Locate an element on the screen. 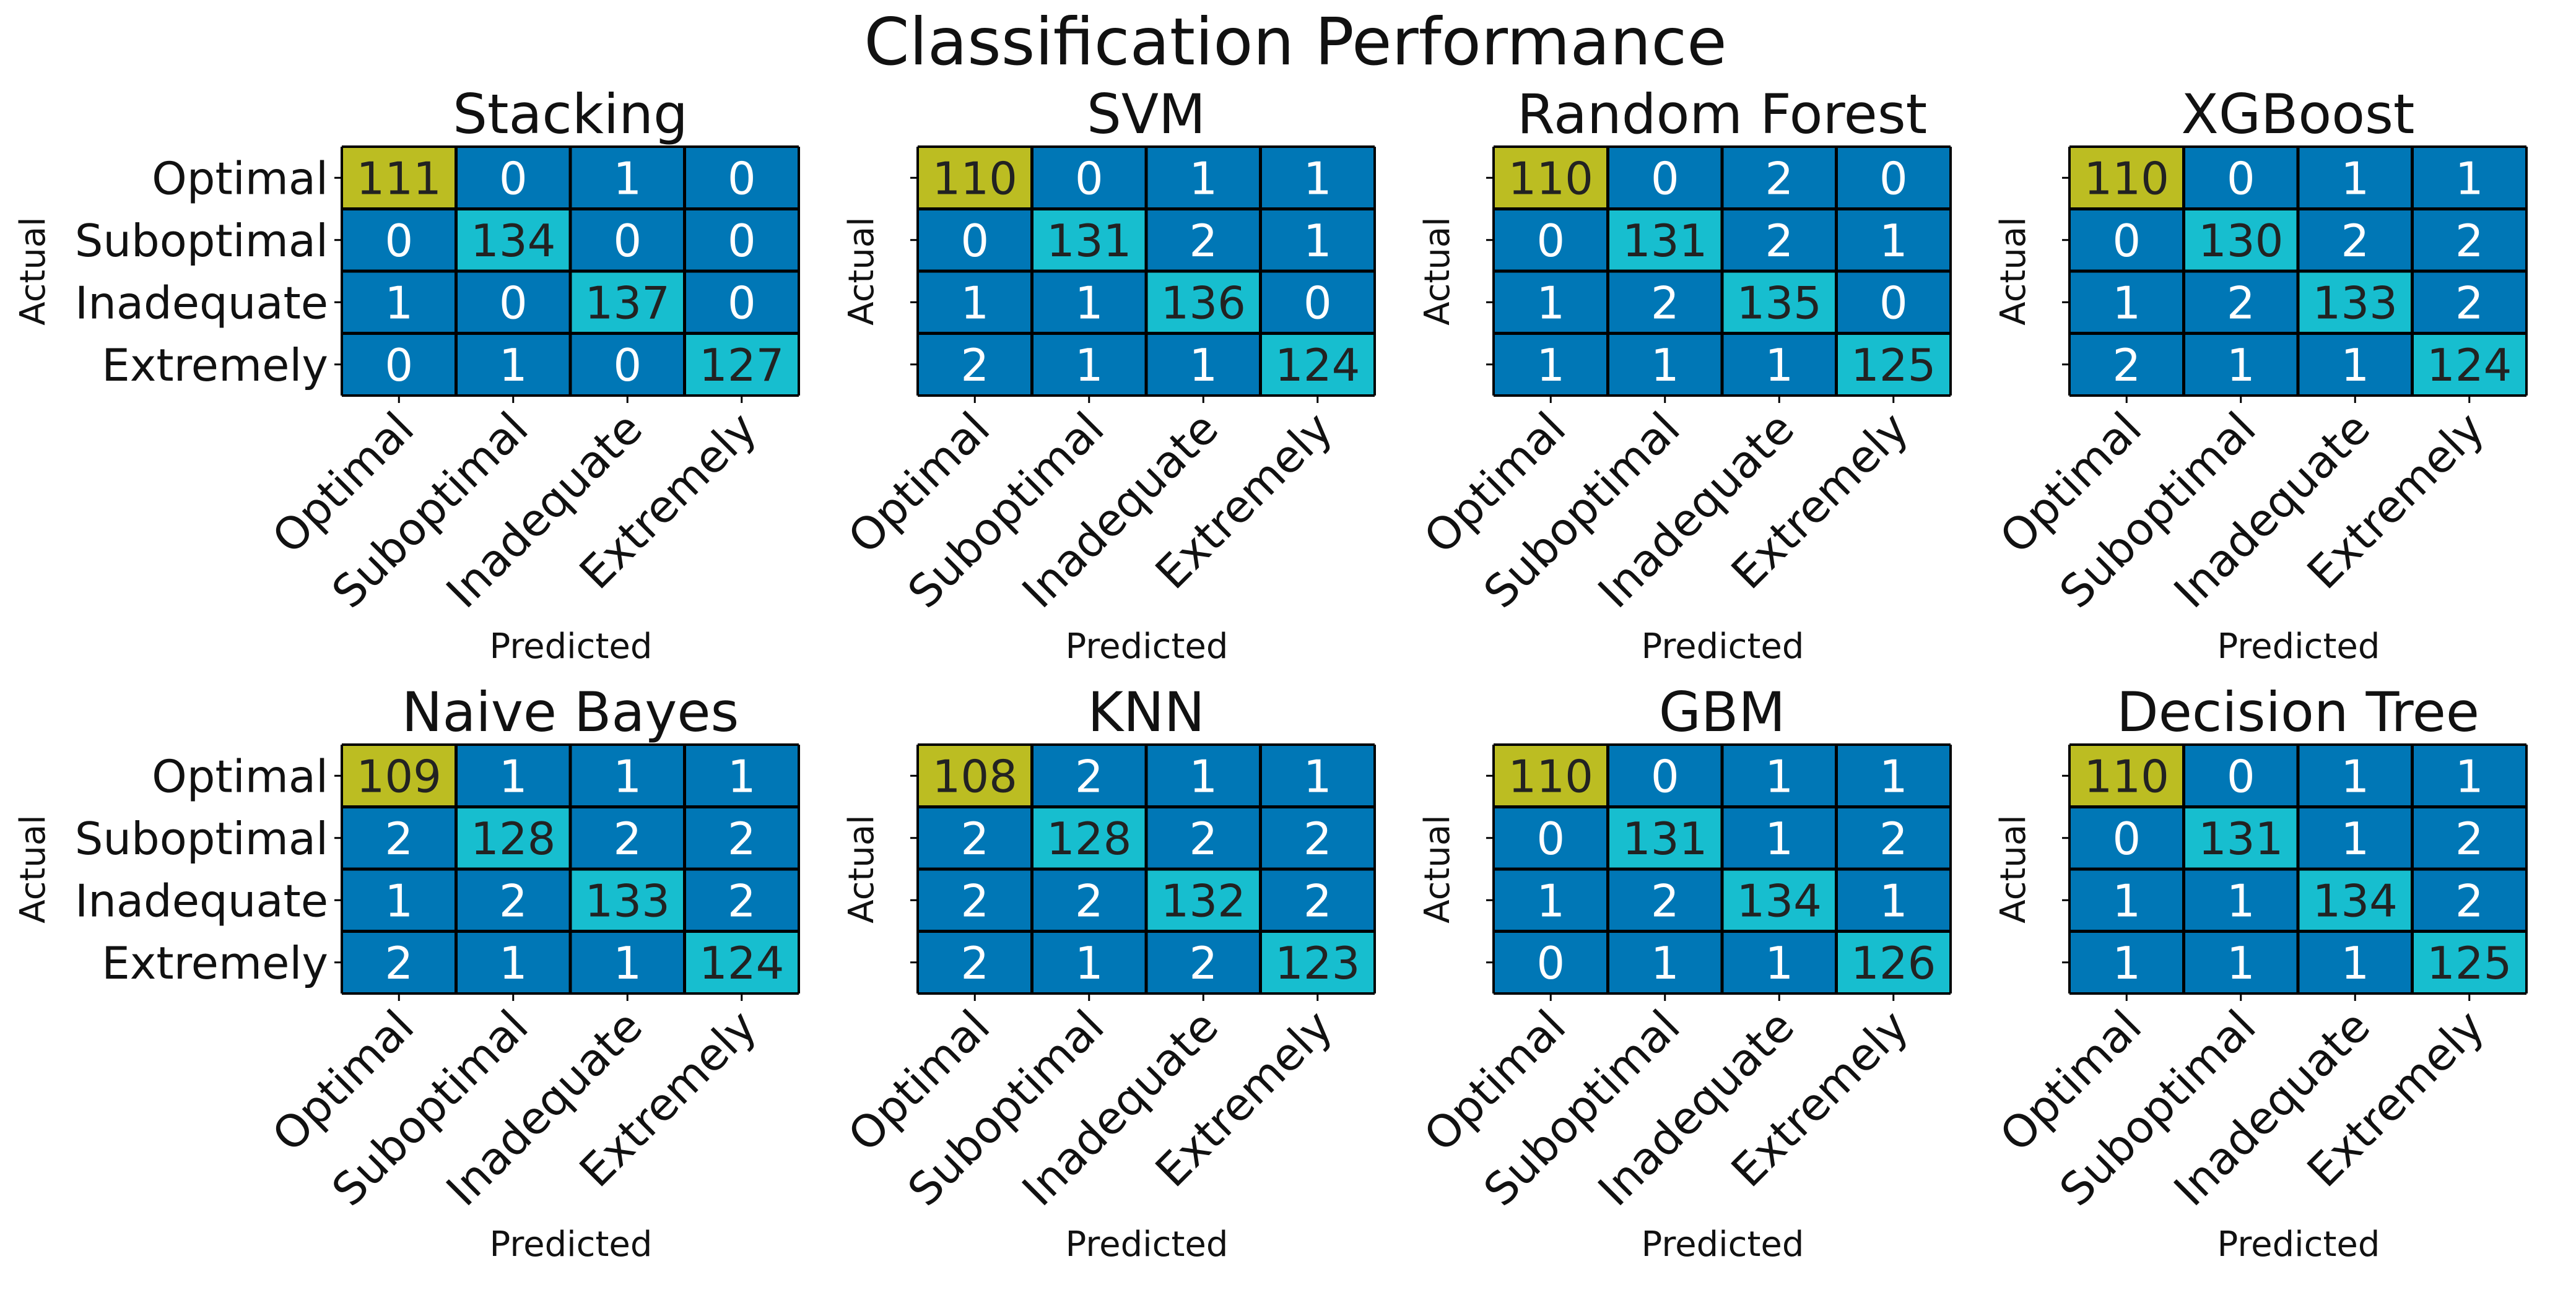 The image size is (2576, 1290). cell-value: 132 is located at coordinates (1203, 901).